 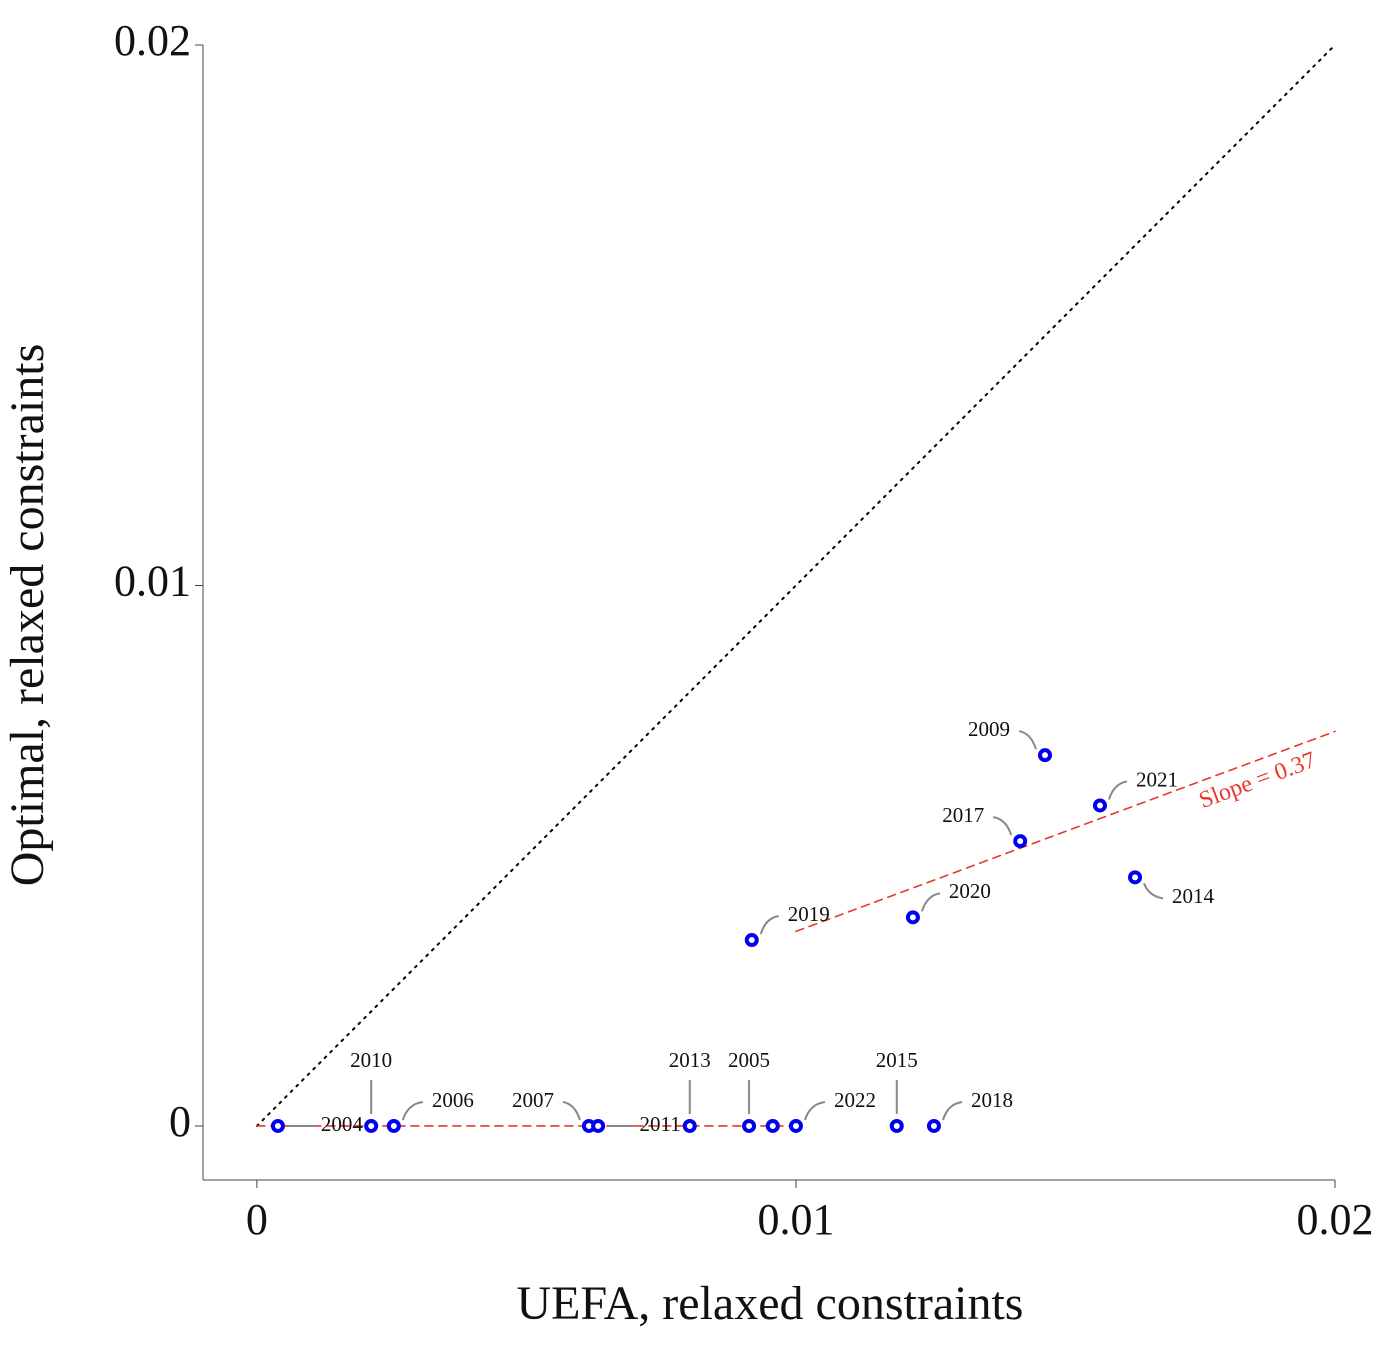 What do you see at coordinates (989, 729) in the screenshot?
I see `point-label: 2009` at bounding box center [989, 729].